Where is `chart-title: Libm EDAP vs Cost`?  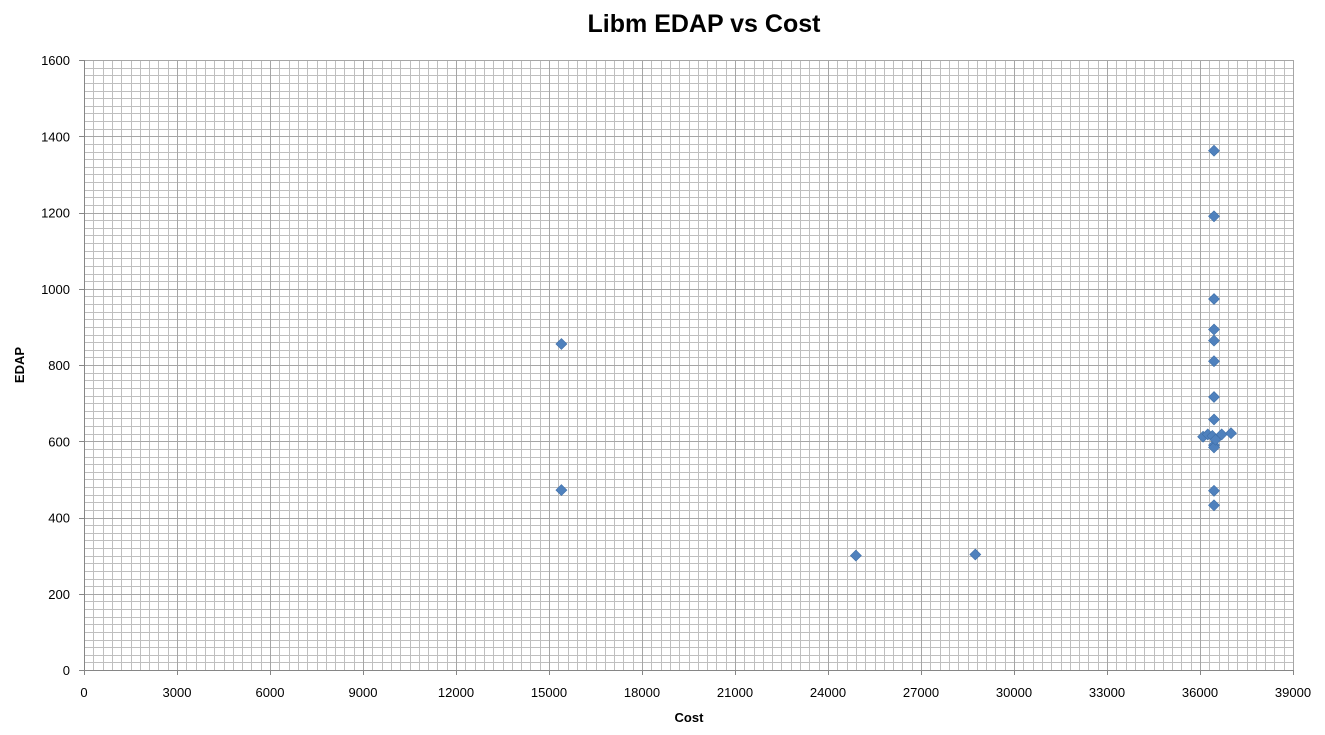 chart-title: Libm EDAP vs Cost is located at coordinates (705, 24).